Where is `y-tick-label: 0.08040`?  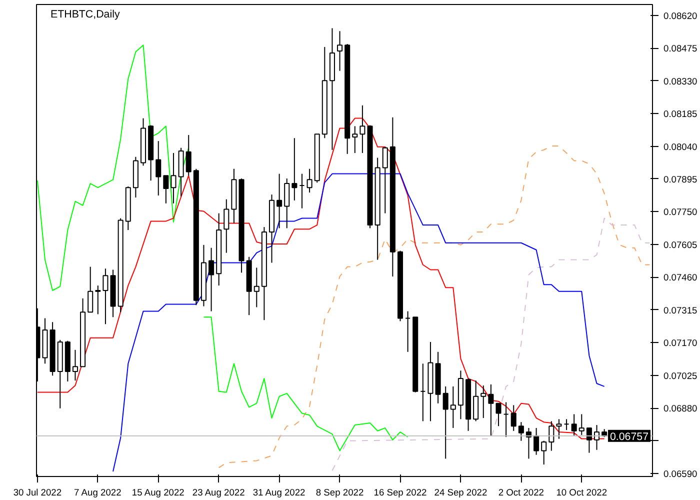 y-tick-label: 0.08040 is located at coordinates (681, 147).